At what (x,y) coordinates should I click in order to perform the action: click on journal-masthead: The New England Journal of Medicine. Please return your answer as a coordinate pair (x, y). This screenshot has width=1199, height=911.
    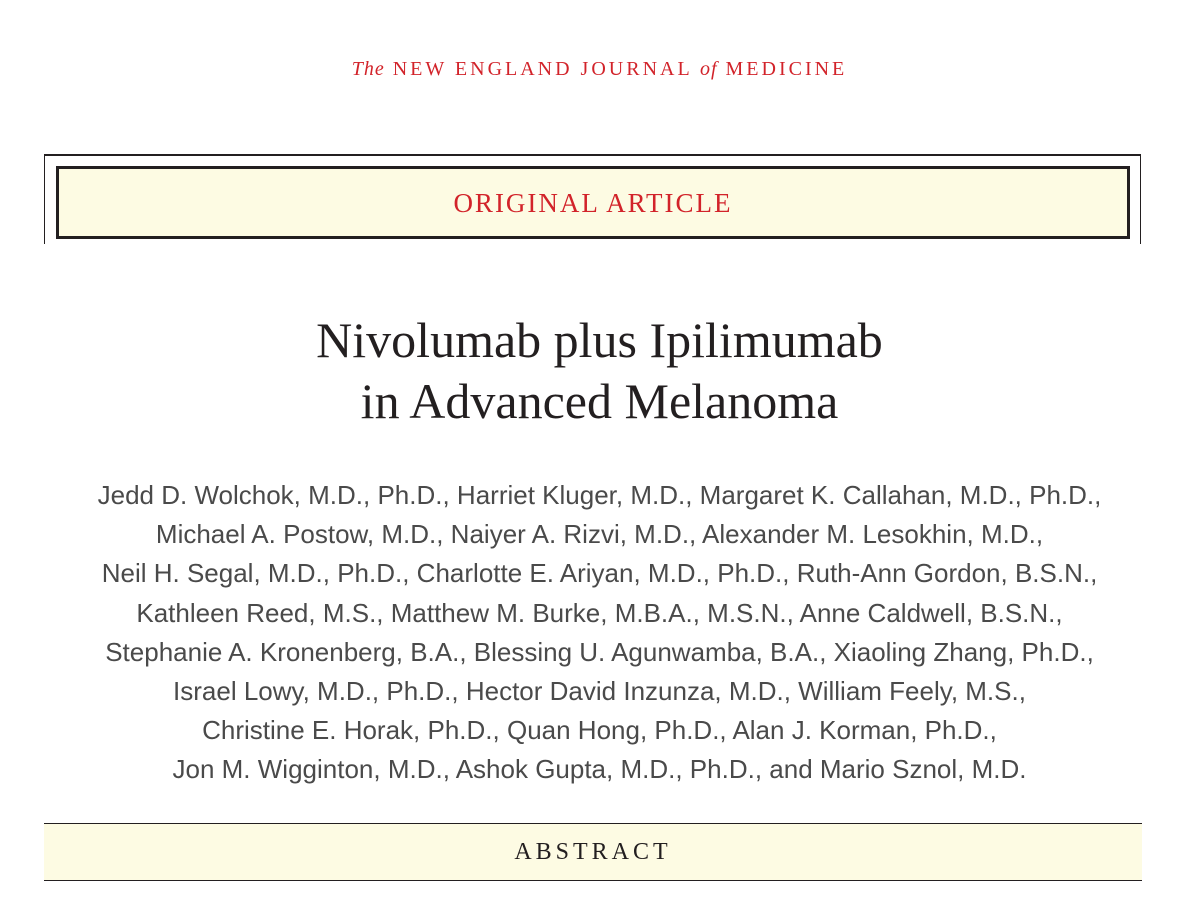
    Looking at the image, I should click on (599, 69).